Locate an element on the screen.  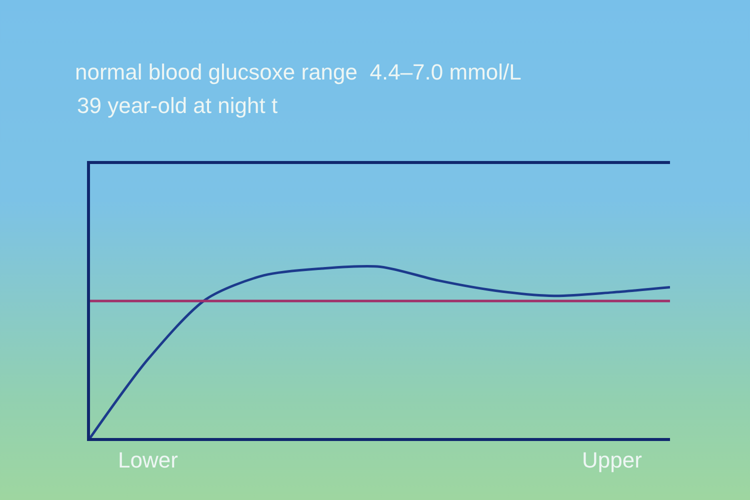
chart-title: normal blood glucsoxe range 4.4–7.0 mmol/L is located at coordinates (298, 72).